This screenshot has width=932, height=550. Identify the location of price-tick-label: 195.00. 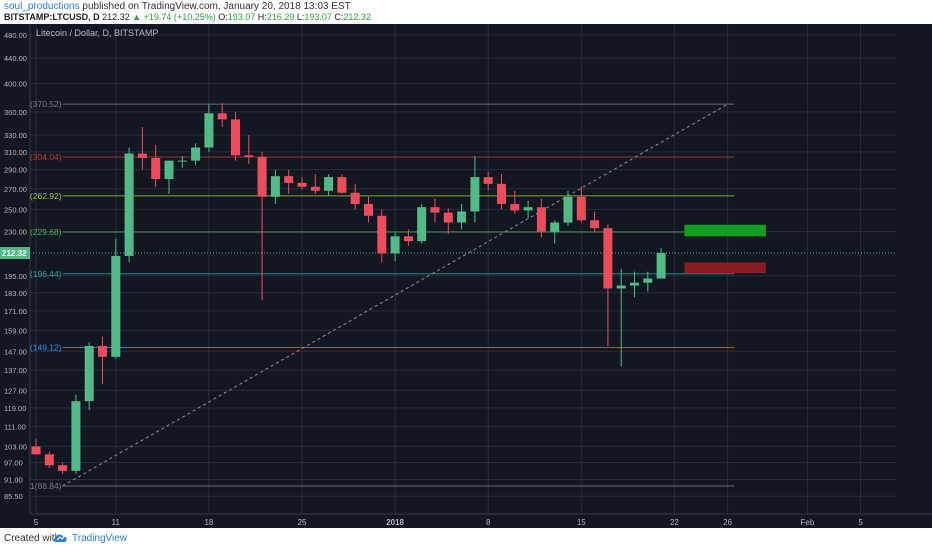
(15, 276).